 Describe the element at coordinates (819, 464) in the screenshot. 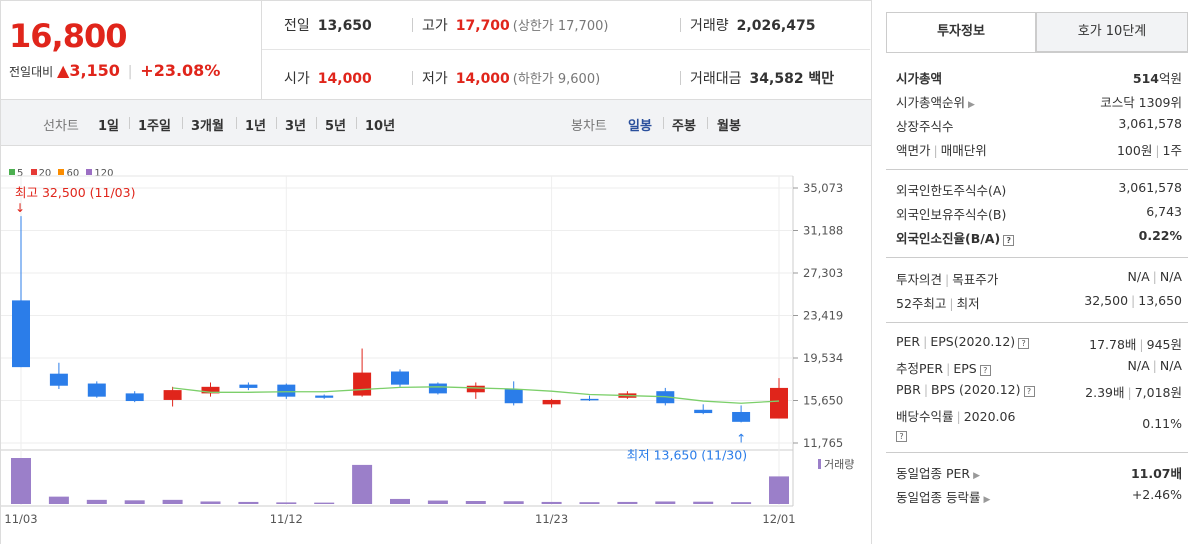

I see `volume-legend-swatch` at that location.